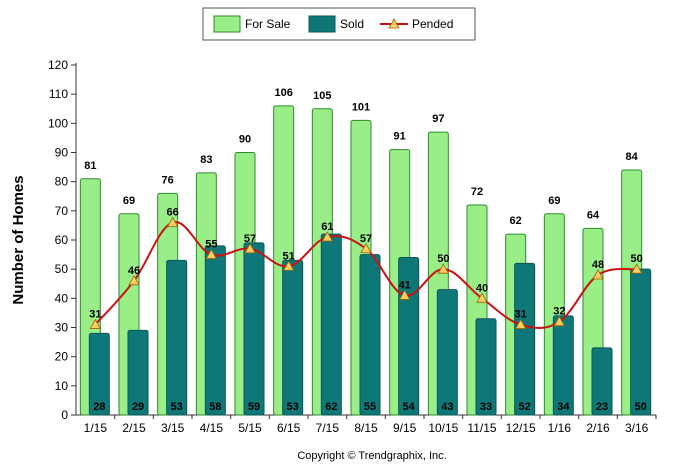 This screenshot has width=693, height=475. What do you see at coordinates (18, 239) in the screenshot?
I see `y-axis-title: Number of Homes` at bounding box center [18, 239].